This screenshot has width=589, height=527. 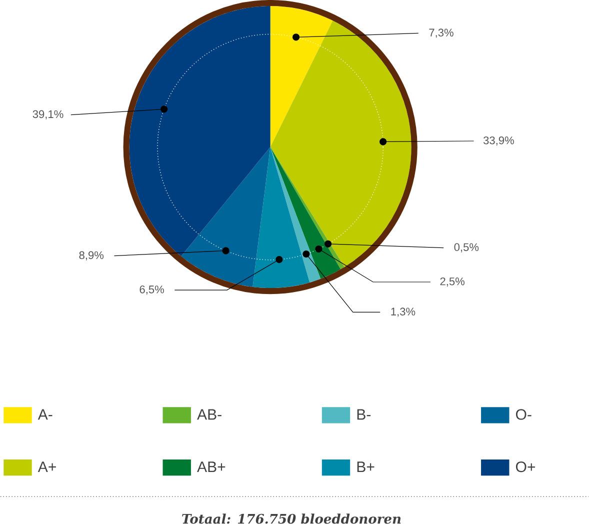 I want to click on text: Totaal: 176.750 bloeddonoren, so click(x=291, y=519).